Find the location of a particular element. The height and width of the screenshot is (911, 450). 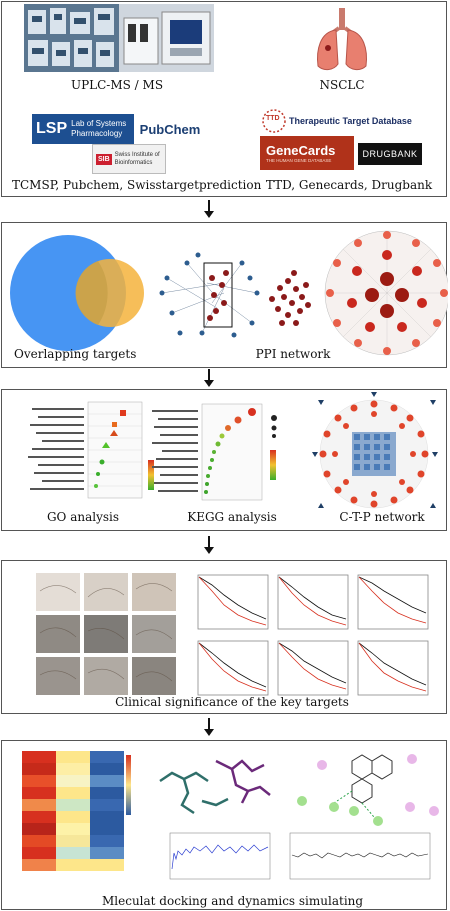

ttd-mark: TTD is located at coordinates (273, 118).